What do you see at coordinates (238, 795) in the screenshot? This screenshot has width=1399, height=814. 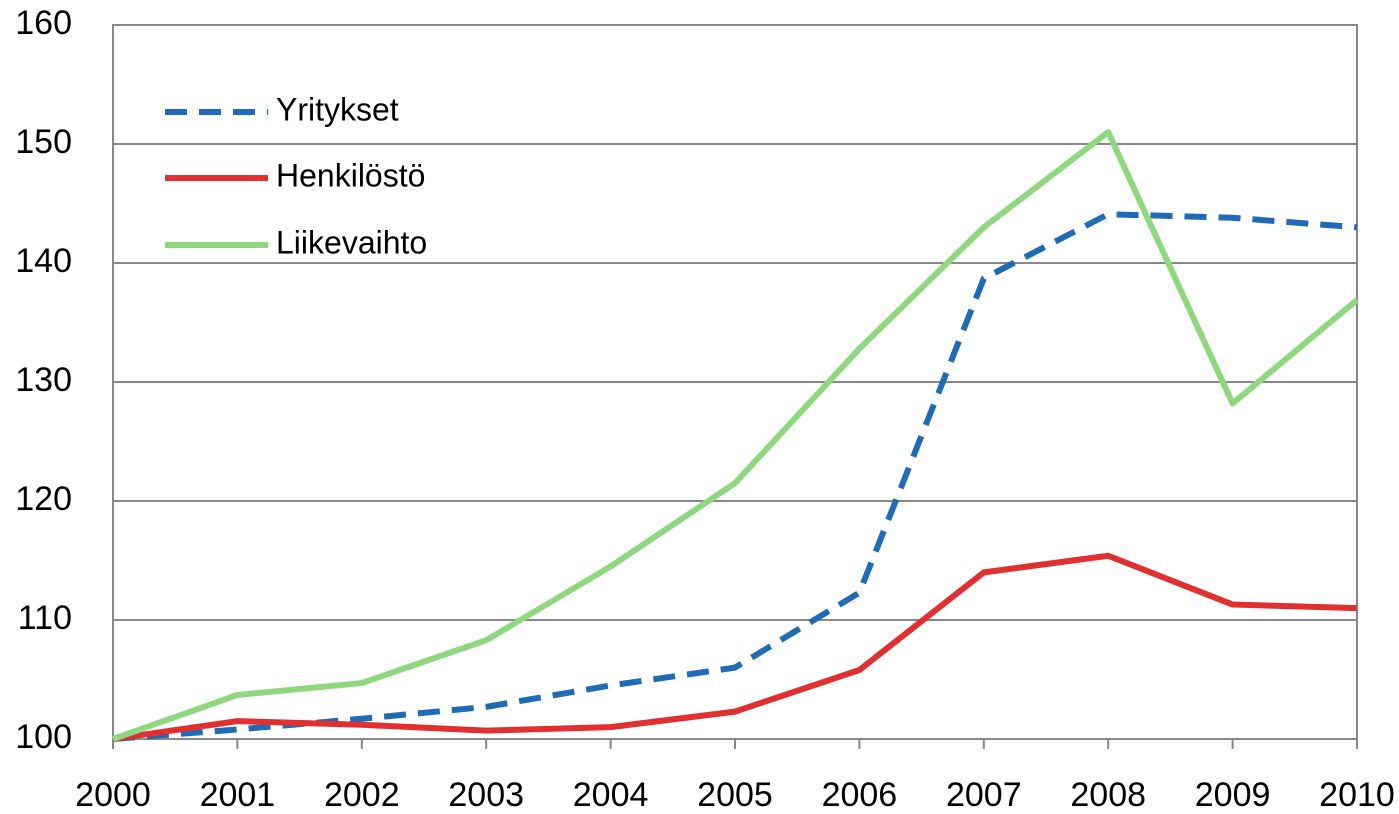 I see `x-tick-label: 2001` at bounding box center [238, 795].